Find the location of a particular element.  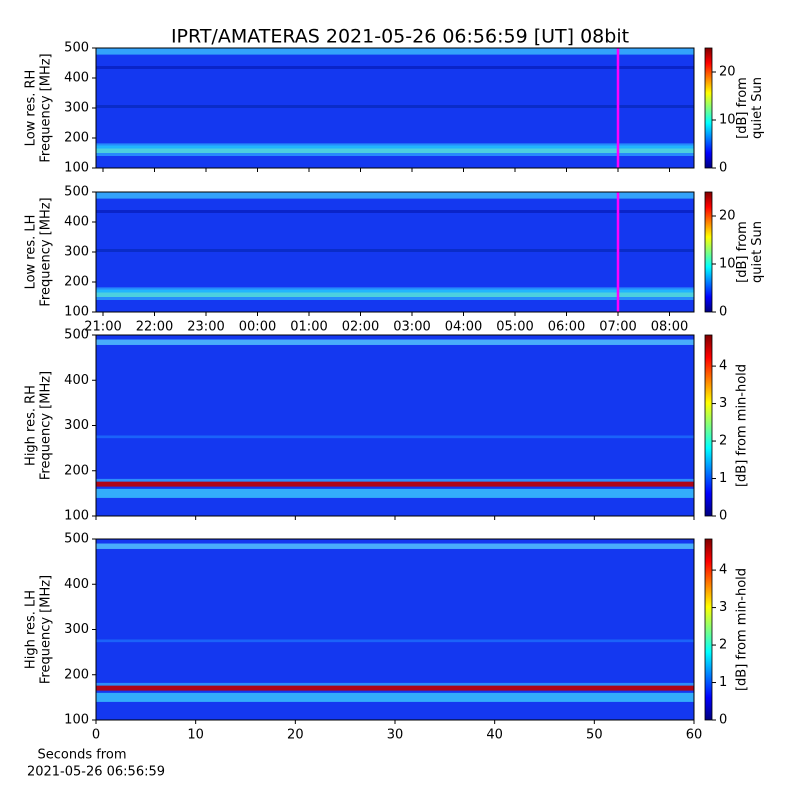

x-tick-label: 60 is located at coordinates (694, 735).